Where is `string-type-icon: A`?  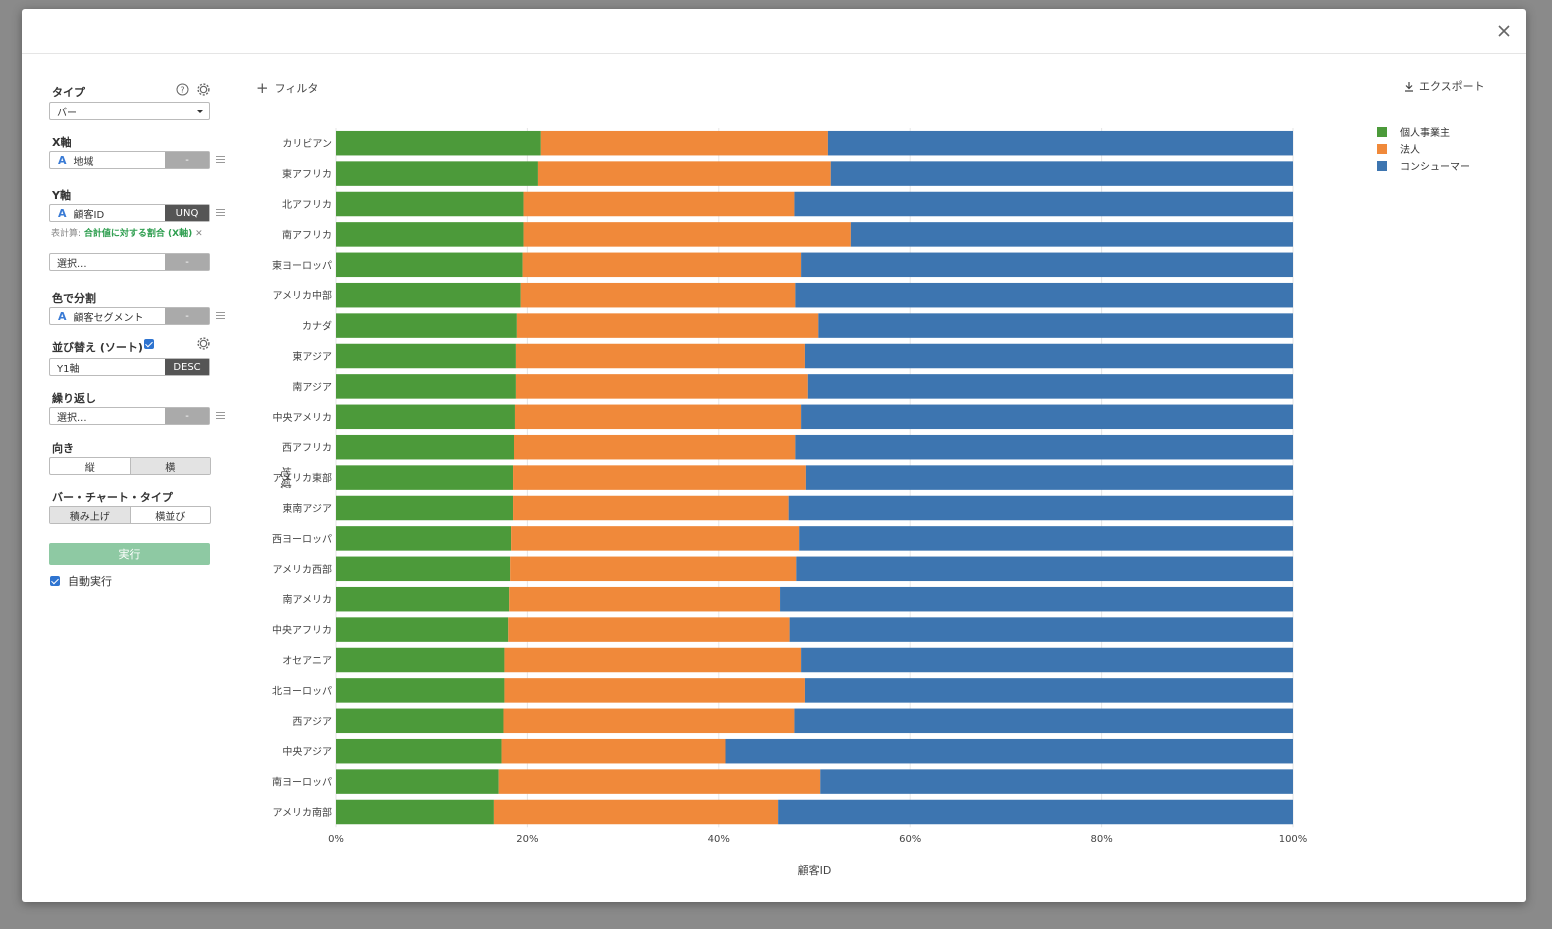 string-type-icon: A is located at coordinates (62, 213).